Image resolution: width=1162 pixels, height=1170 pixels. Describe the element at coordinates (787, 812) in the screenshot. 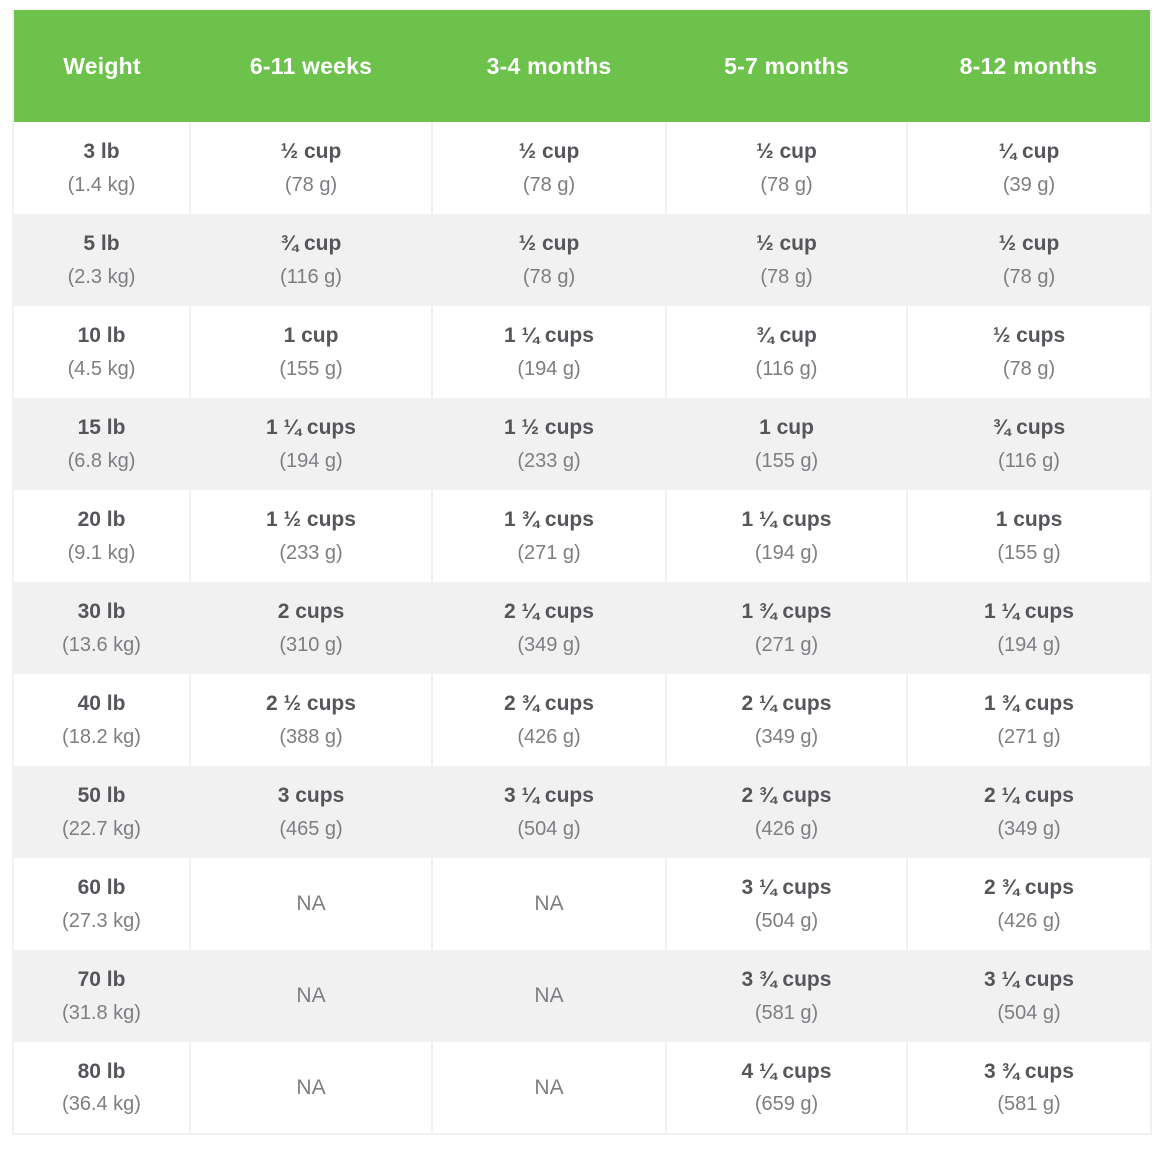

I see `amount-cell: 2 ¾ cups (426 g)` at that location.